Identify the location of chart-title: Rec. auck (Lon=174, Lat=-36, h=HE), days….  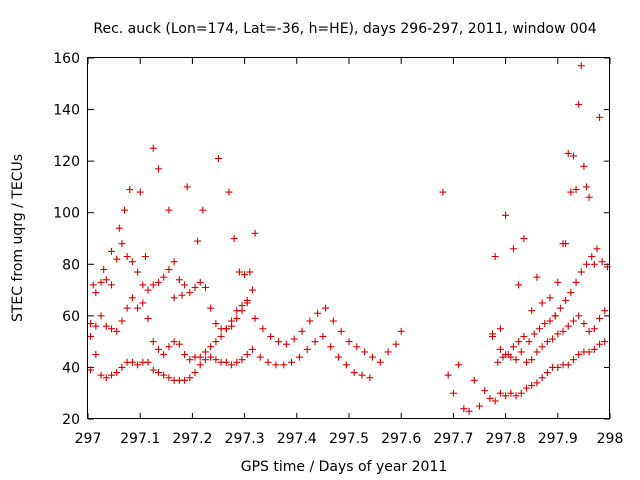
(344, 29).